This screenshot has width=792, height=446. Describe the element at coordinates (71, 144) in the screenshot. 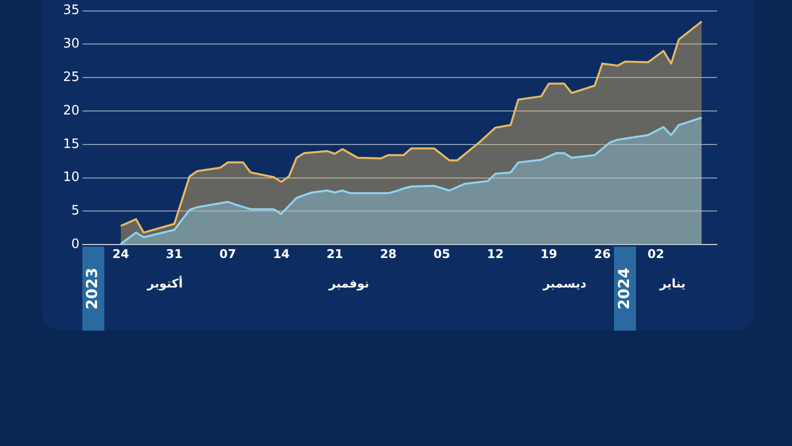

I see `y-tick-label: 15` at that location.